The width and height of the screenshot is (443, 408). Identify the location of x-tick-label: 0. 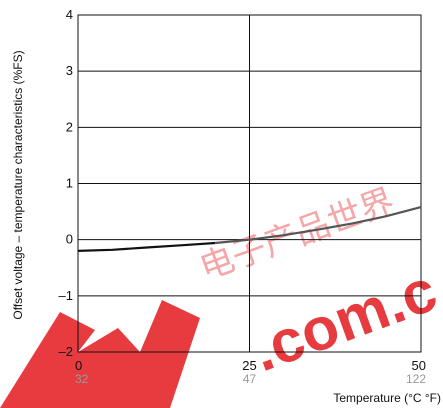
(78, 365).